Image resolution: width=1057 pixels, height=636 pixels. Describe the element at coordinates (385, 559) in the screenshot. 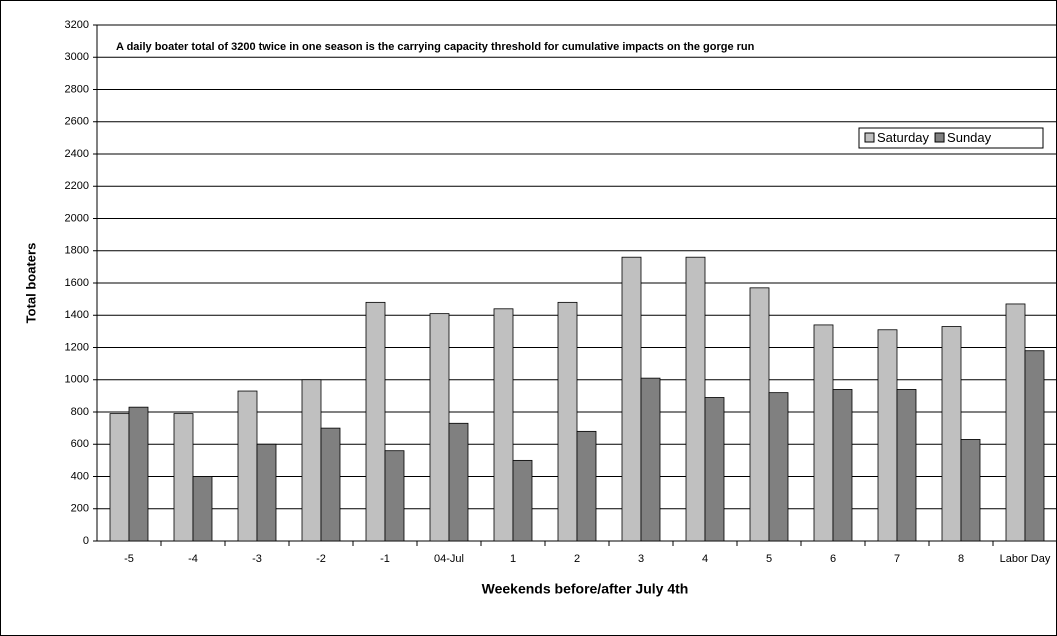

I see `x-tick-label: -1` at that location.